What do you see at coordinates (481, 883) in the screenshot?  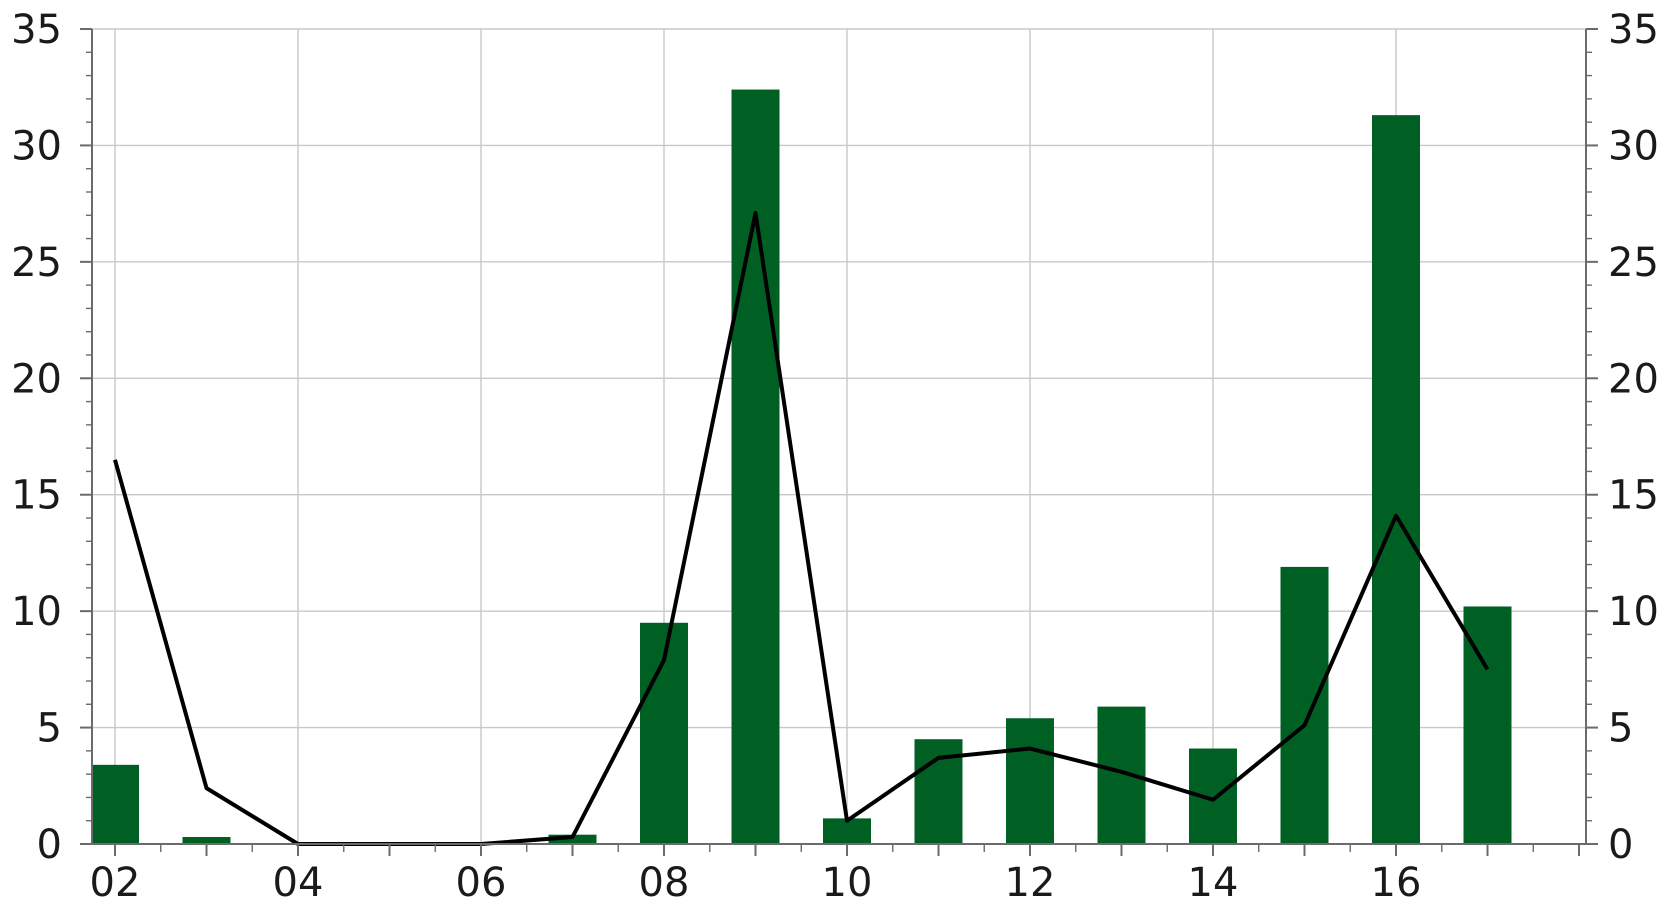 I see `x-tick-label: 06` at bounding box center [481, 883].